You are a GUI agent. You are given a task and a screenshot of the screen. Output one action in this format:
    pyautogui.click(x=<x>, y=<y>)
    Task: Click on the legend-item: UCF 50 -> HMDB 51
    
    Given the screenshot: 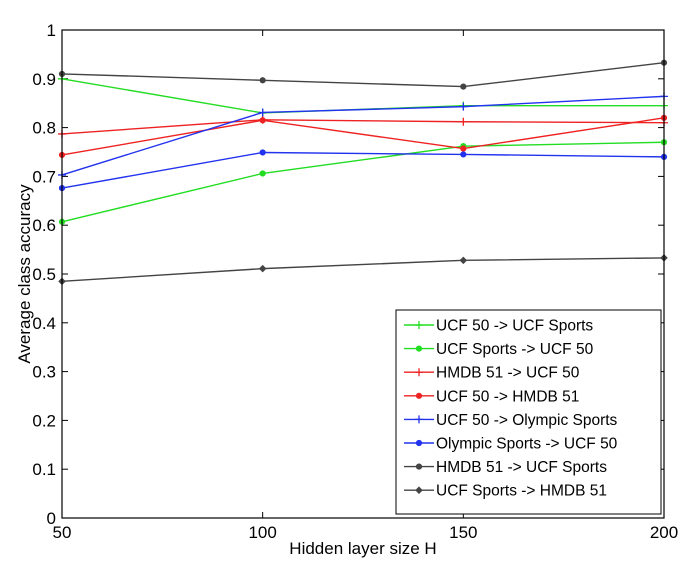 What is the action you would take?
    pyautogui.click(x=491, y=396)
    